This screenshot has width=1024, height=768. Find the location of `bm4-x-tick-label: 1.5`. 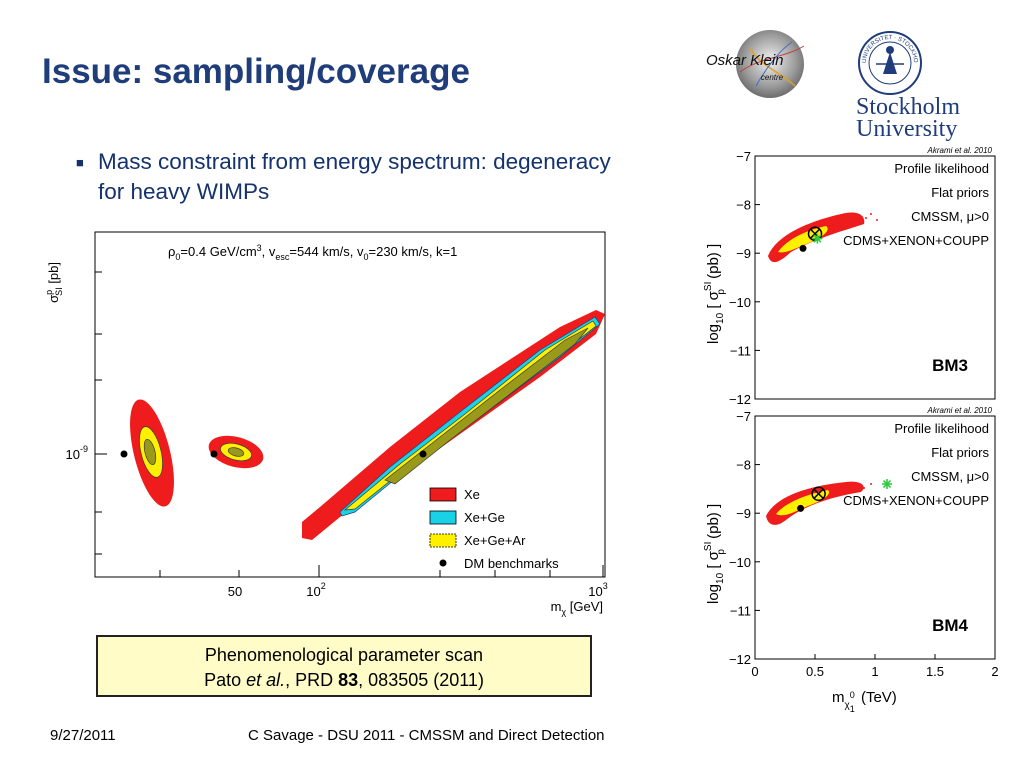

bm4-x-tick-label: 1.5 is located at coordinates (935, 671).